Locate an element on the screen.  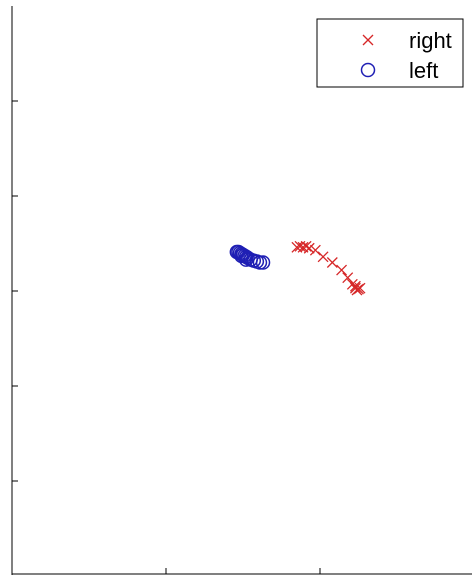
legend: right left is located at coordinates (390, 53).